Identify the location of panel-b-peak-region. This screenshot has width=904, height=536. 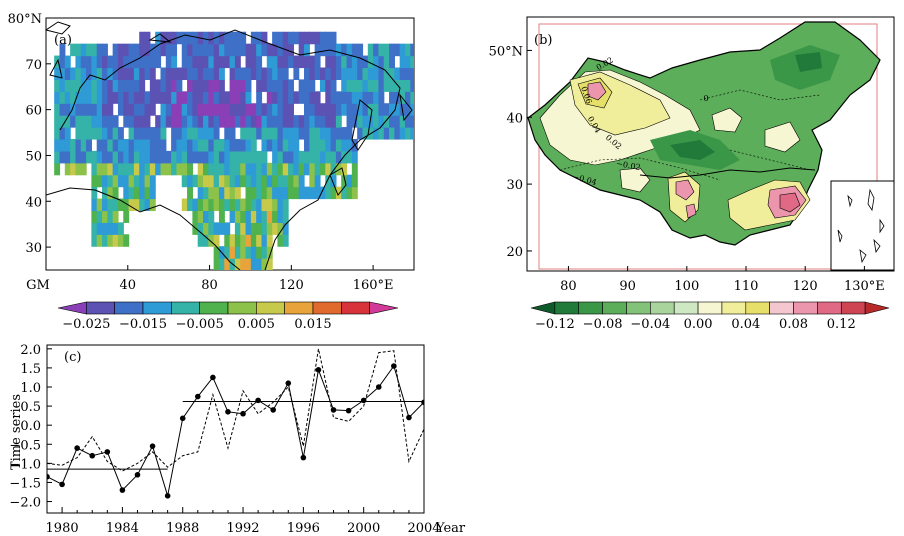
(686, 199).